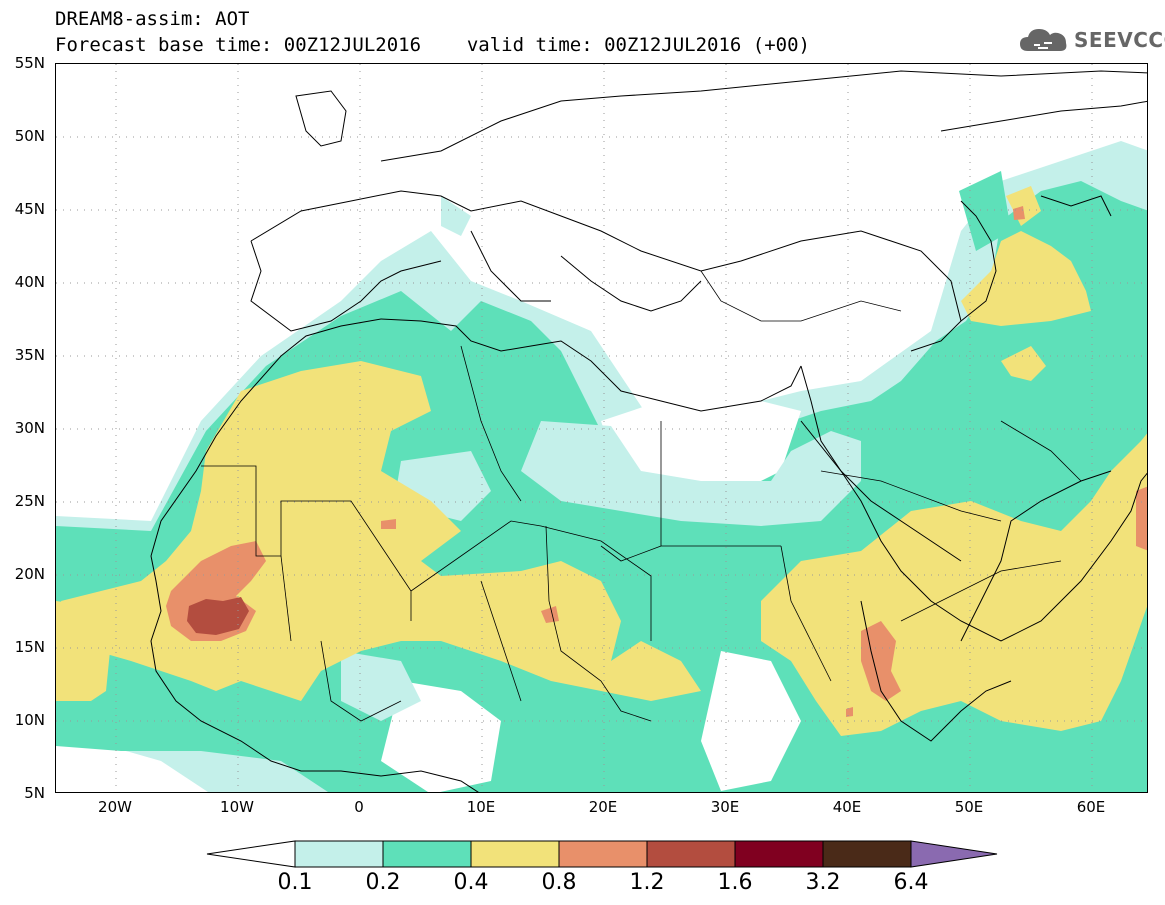 This screenshot has width=1165, height=905. I want to click on colorbar-over-arrow, so click(954, 854).